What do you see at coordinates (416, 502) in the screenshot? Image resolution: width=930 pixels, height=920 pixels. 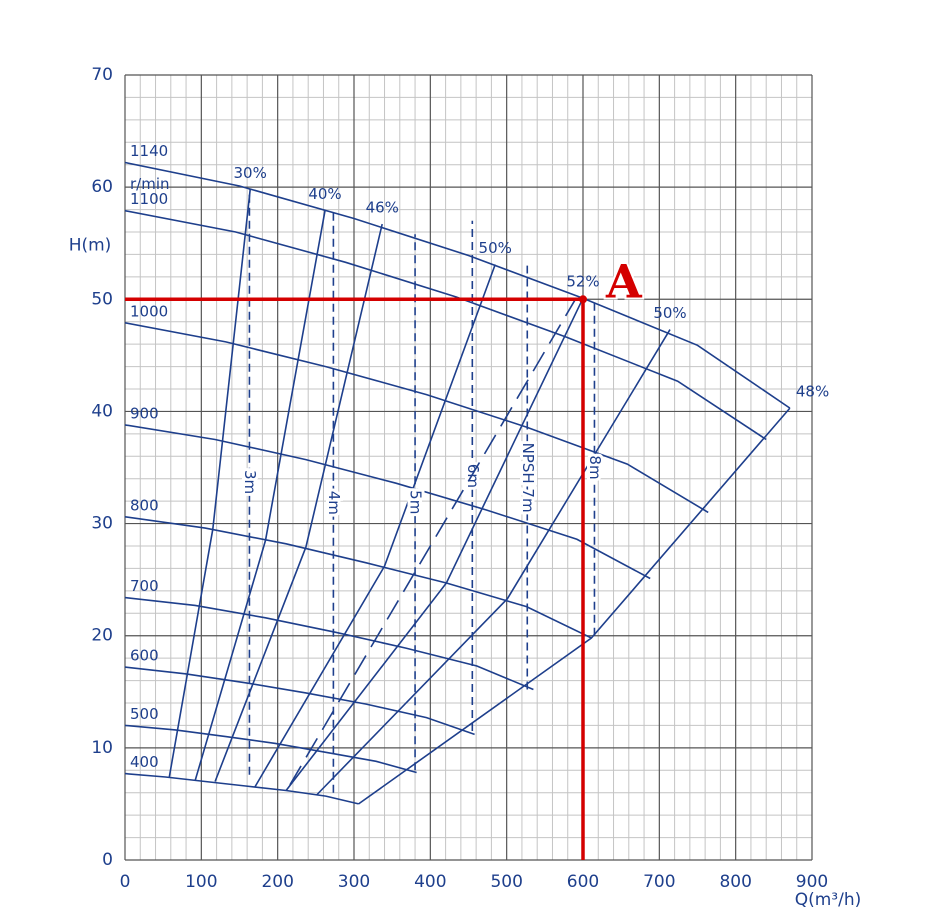 I see `npsh-label: 5m` at bounding box center [416, 502].